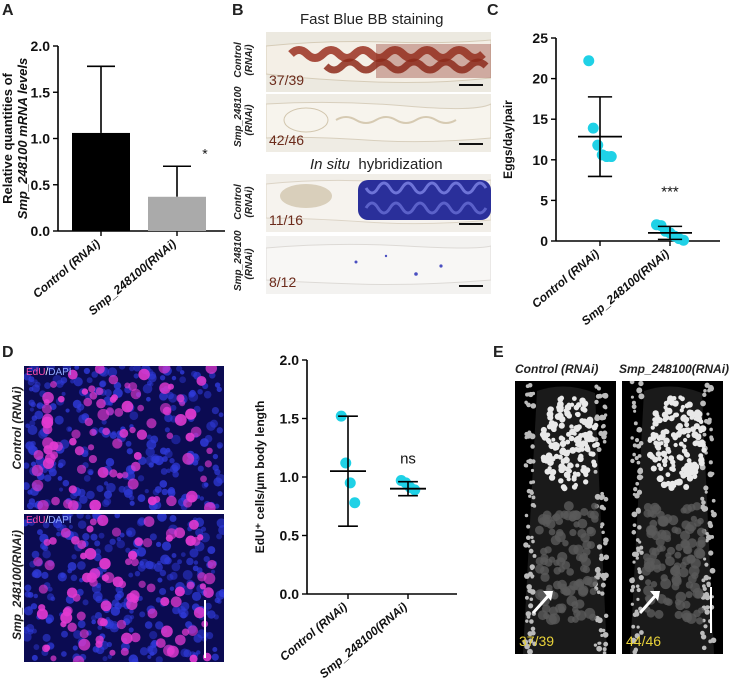  I want to click on b-row-label-smp-2: Smp_248100 (RNAi), so click(244, 260).